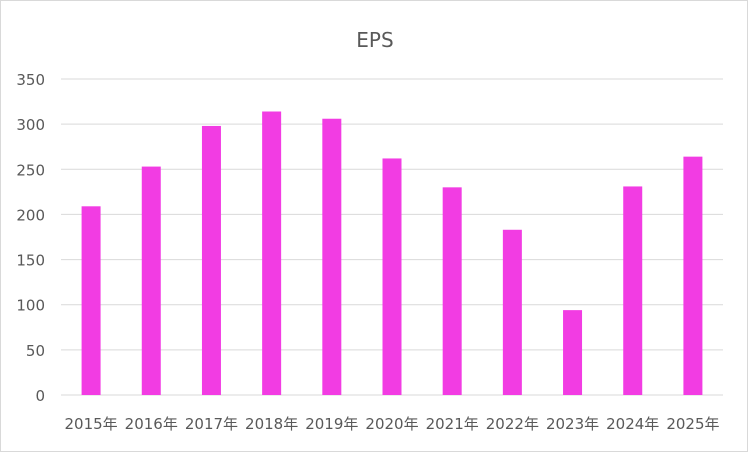  Describe the element at coordinates (632, 424) in the screenshot. I see `x-tick-label: 2024年` at that location.